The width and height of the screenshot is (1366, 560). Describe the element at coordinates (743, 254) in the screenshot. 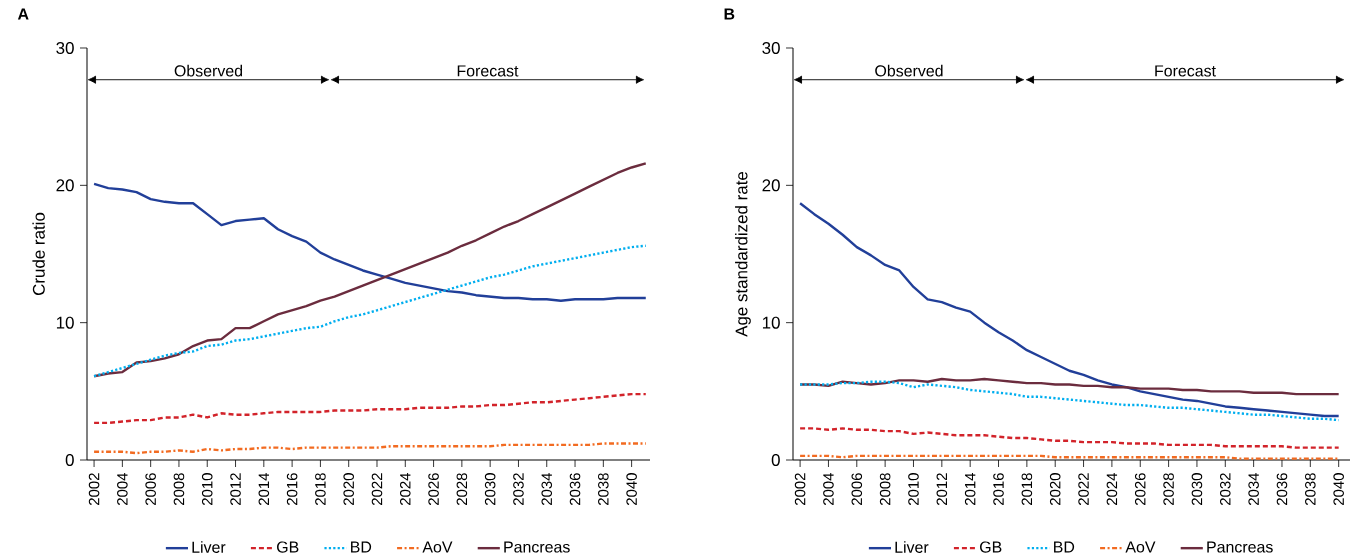

I see `y-axis-title: Age standardized rate` at that location.